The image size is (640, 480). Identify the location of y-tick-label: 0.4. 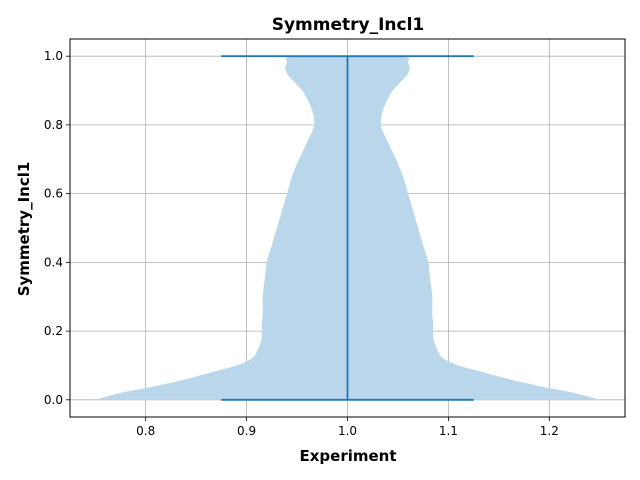
(53, 262).